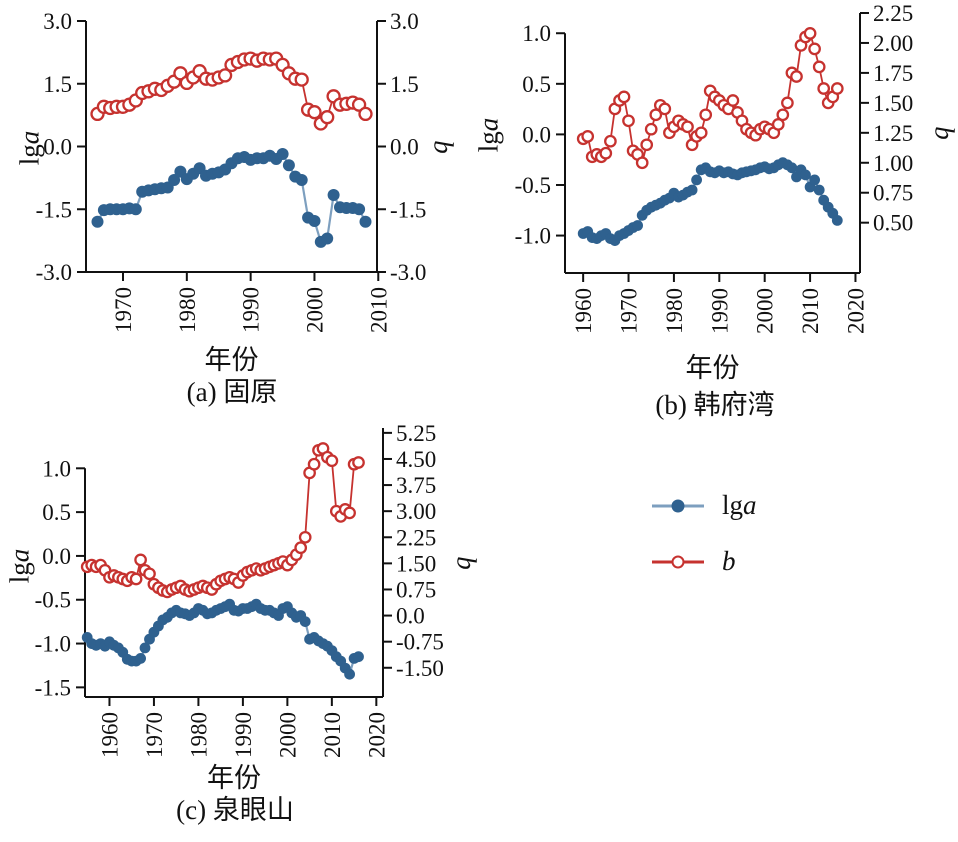 The image size is (958, 842). I want to click on b-line-marker-swatch, so click(678, 562).